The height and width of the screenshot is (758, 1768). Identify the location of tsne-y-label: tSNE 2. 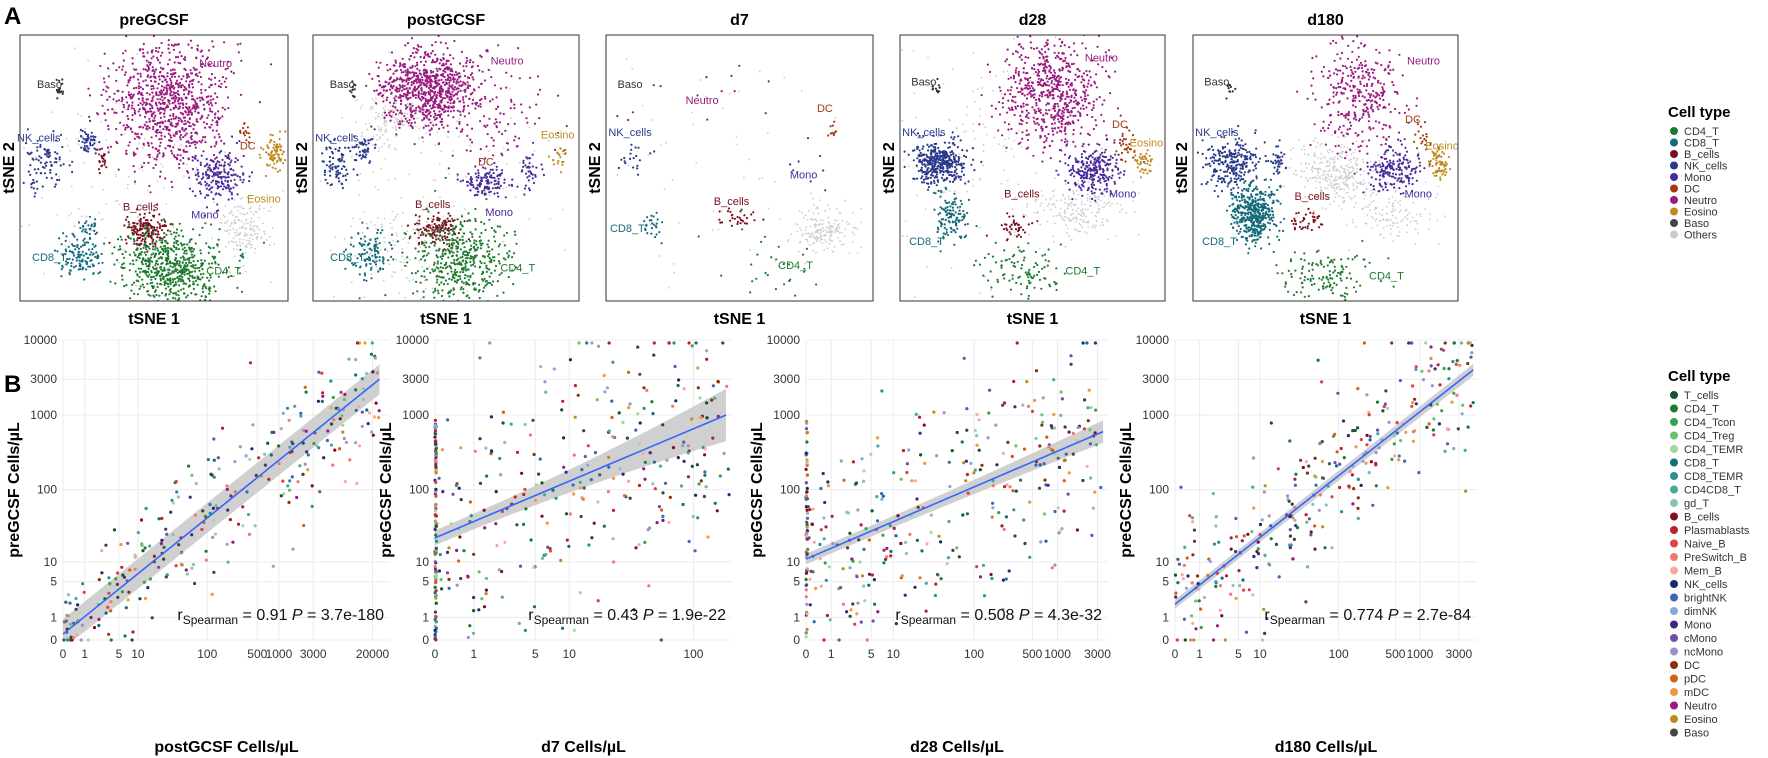
(302, 168).